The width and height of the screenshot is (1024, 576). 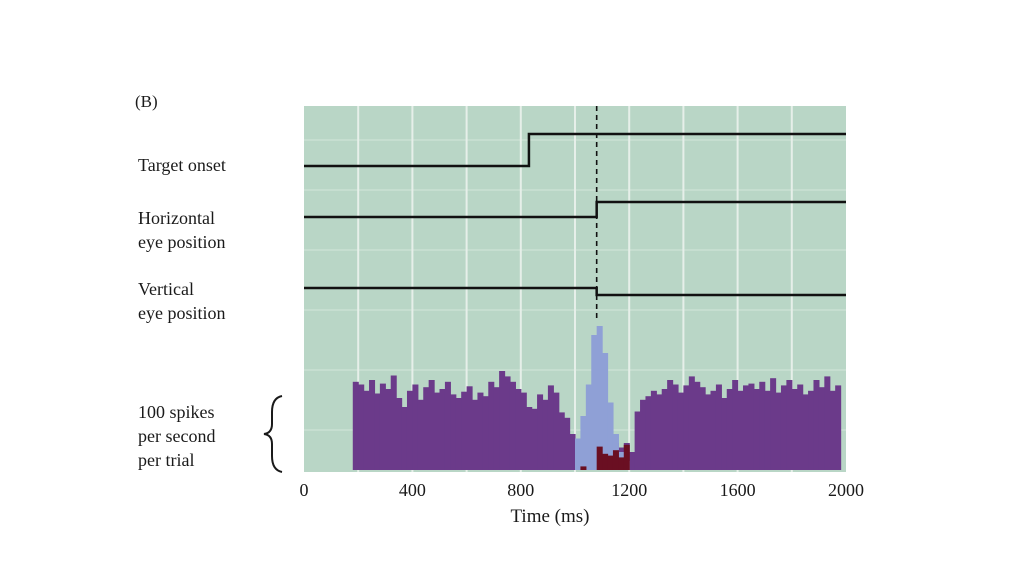 I want to click on spike-histogram, so click(x=597, y=398).